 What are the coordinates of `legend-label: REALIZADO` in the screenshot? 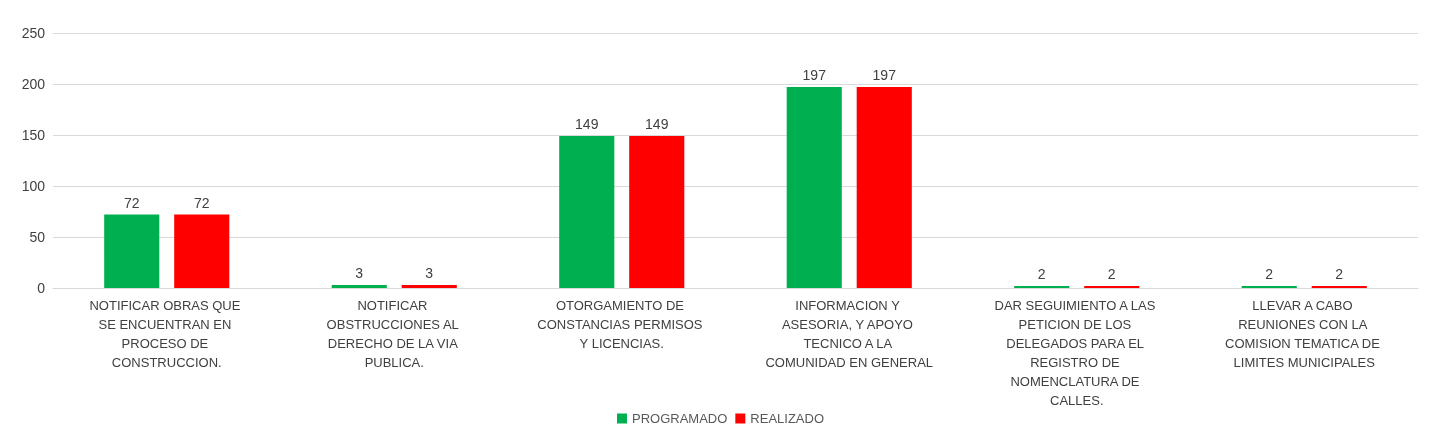 It's located at (787, 418).